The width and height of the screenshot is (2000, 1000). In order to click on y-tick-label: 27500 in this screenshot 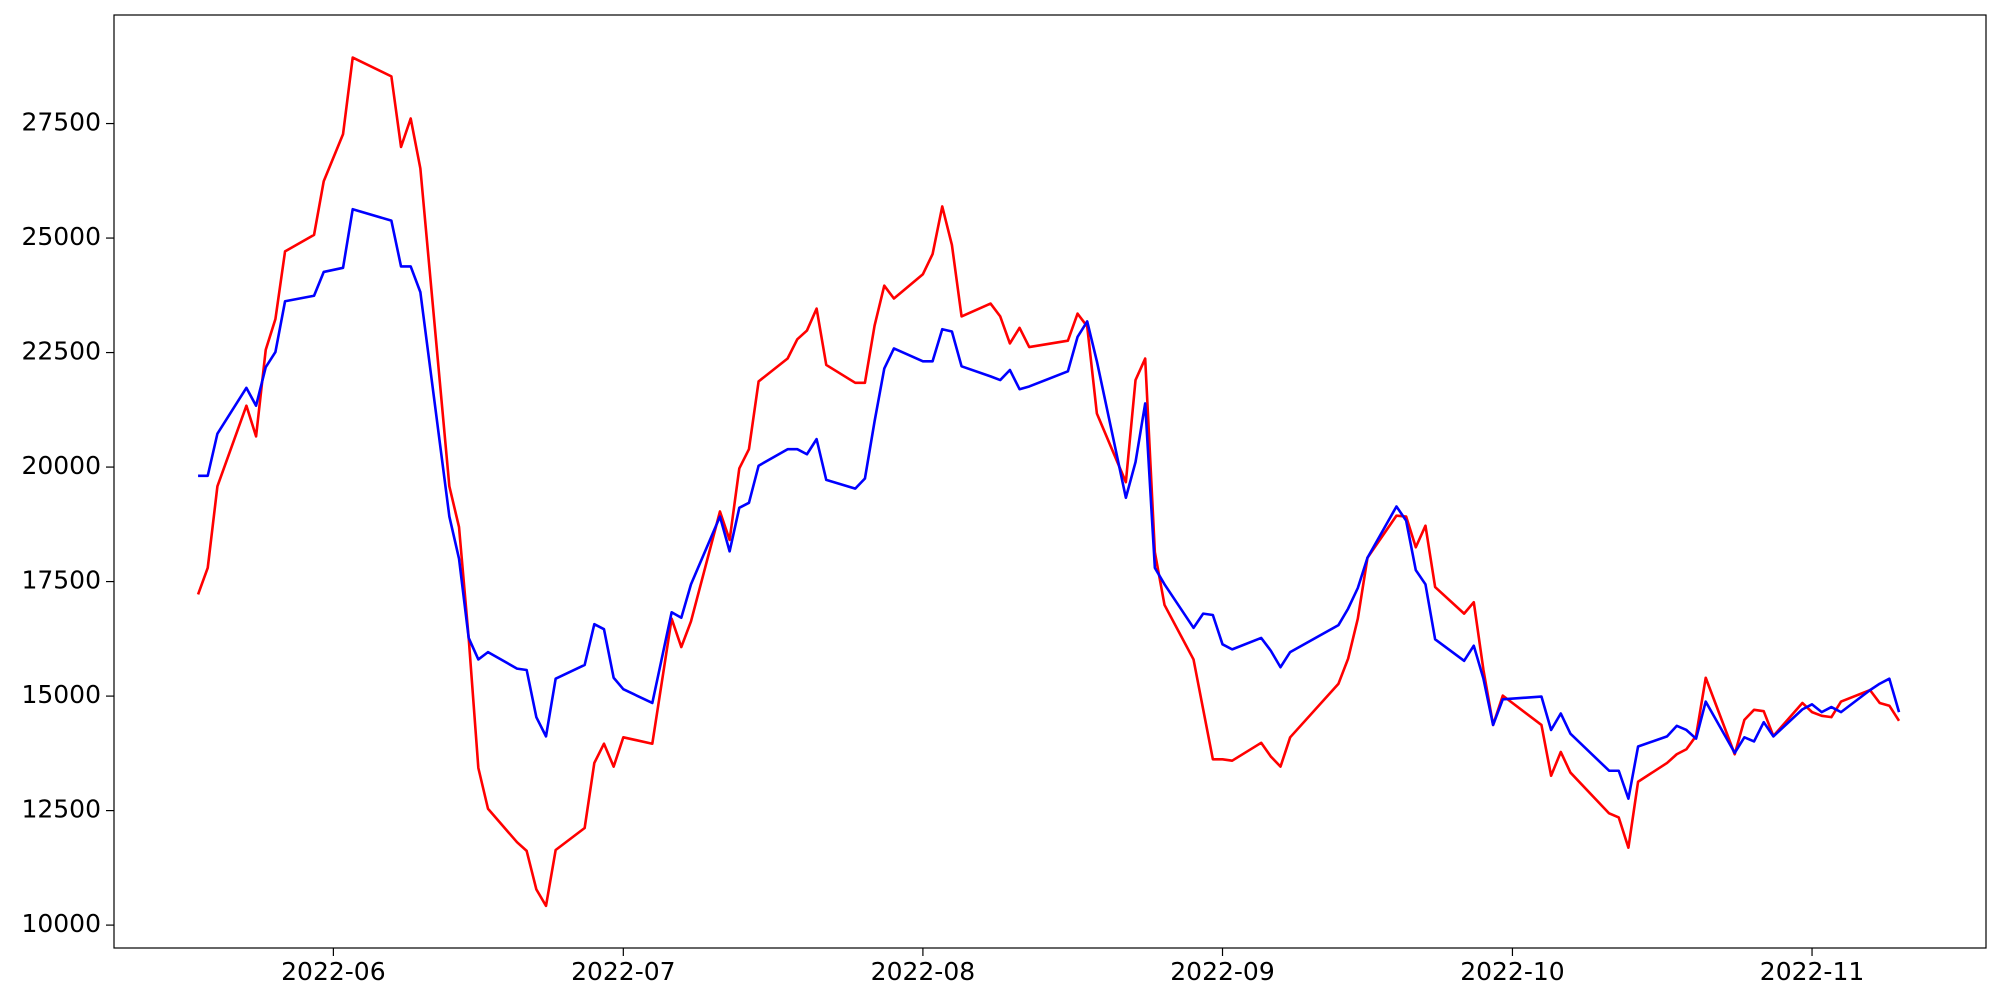, I will do `click(61, 122)`.